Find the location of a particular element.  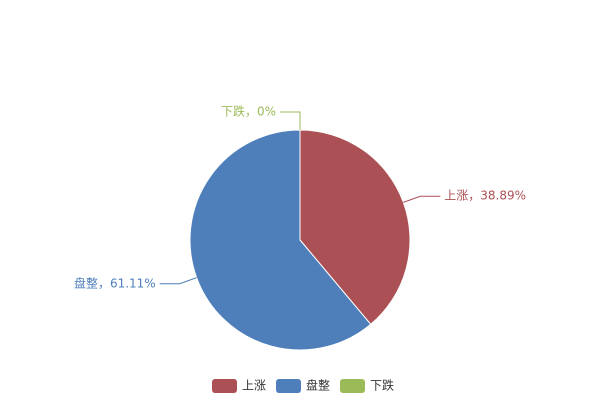

legend-label: 上涨 is located at coordinates (254, 385).